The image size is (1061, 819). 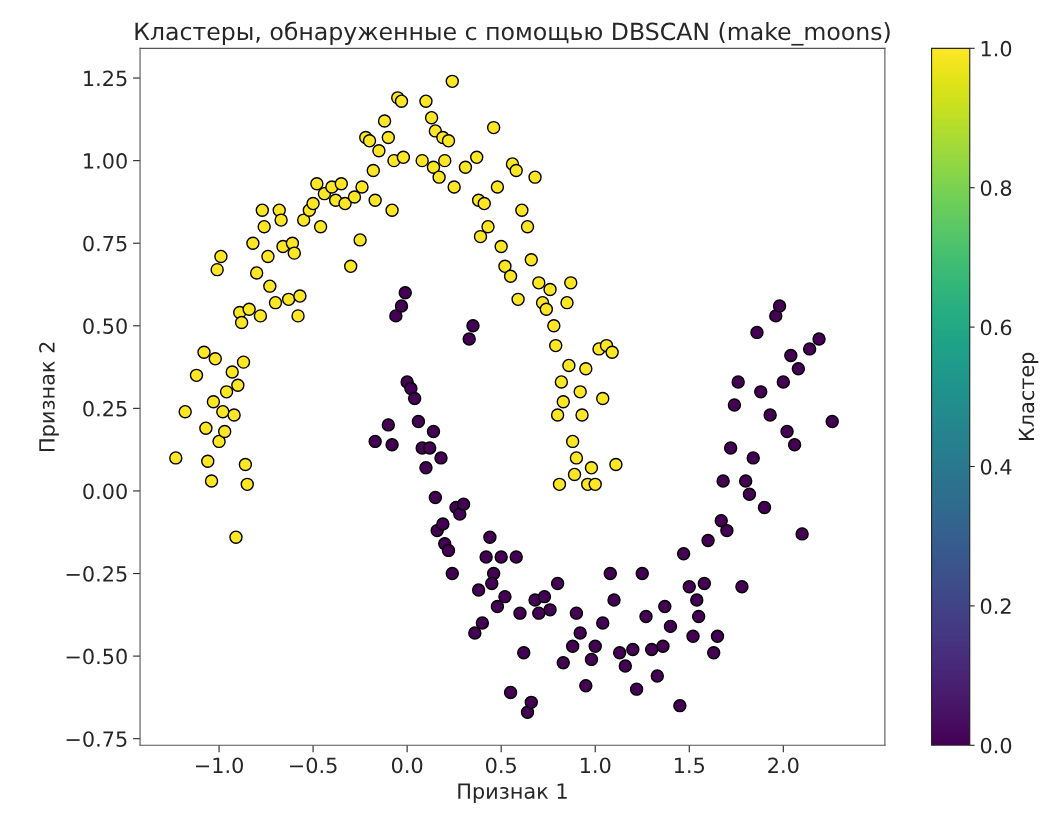 What do you see at coordinates (105, 408) in the screenshot?
I see `y-tick-label: 0.25` at bounding box center [105, 408].